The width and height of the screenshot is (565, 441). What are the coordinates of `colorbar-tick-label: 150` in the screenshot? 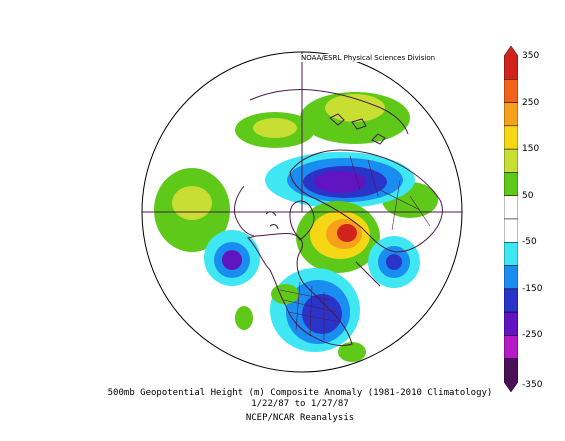 It's located at (531, 149).